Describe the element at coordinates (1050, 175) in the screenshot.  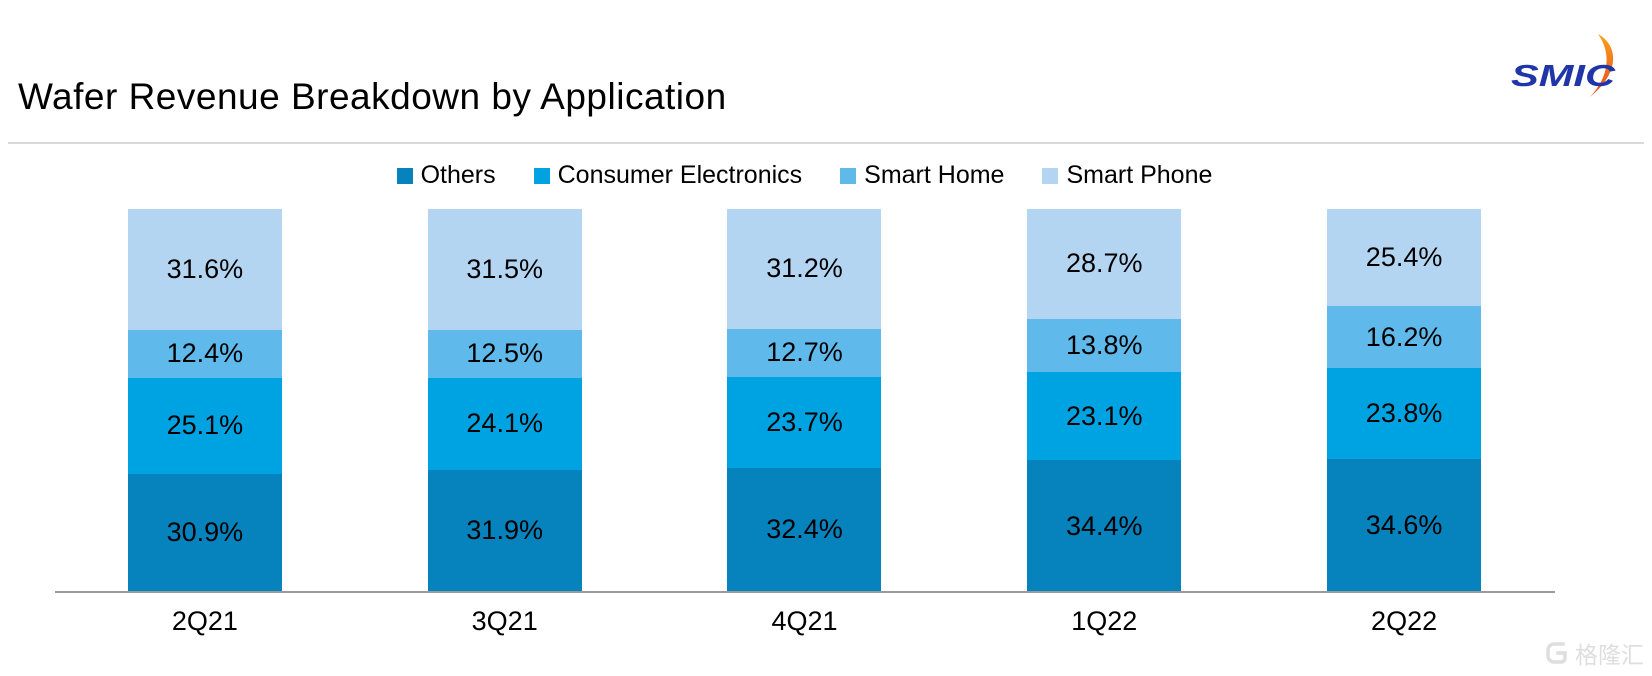
I see `legend-swatch-icon-smart-phone` at that location.